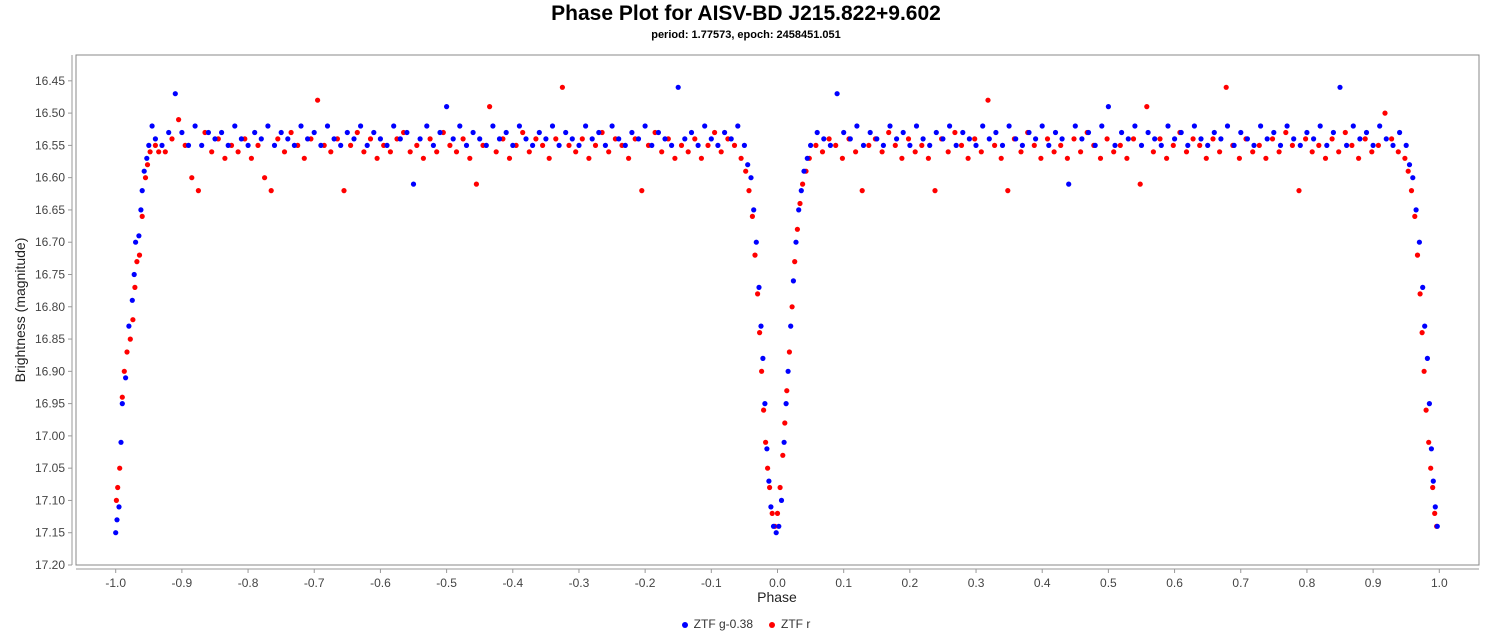 This screenshot has height=636, width=1492. What do you see at coordinates (645, 583) in the screenshot?
I see `x-tick-label: -0.2` at bounding box center [645, 583].